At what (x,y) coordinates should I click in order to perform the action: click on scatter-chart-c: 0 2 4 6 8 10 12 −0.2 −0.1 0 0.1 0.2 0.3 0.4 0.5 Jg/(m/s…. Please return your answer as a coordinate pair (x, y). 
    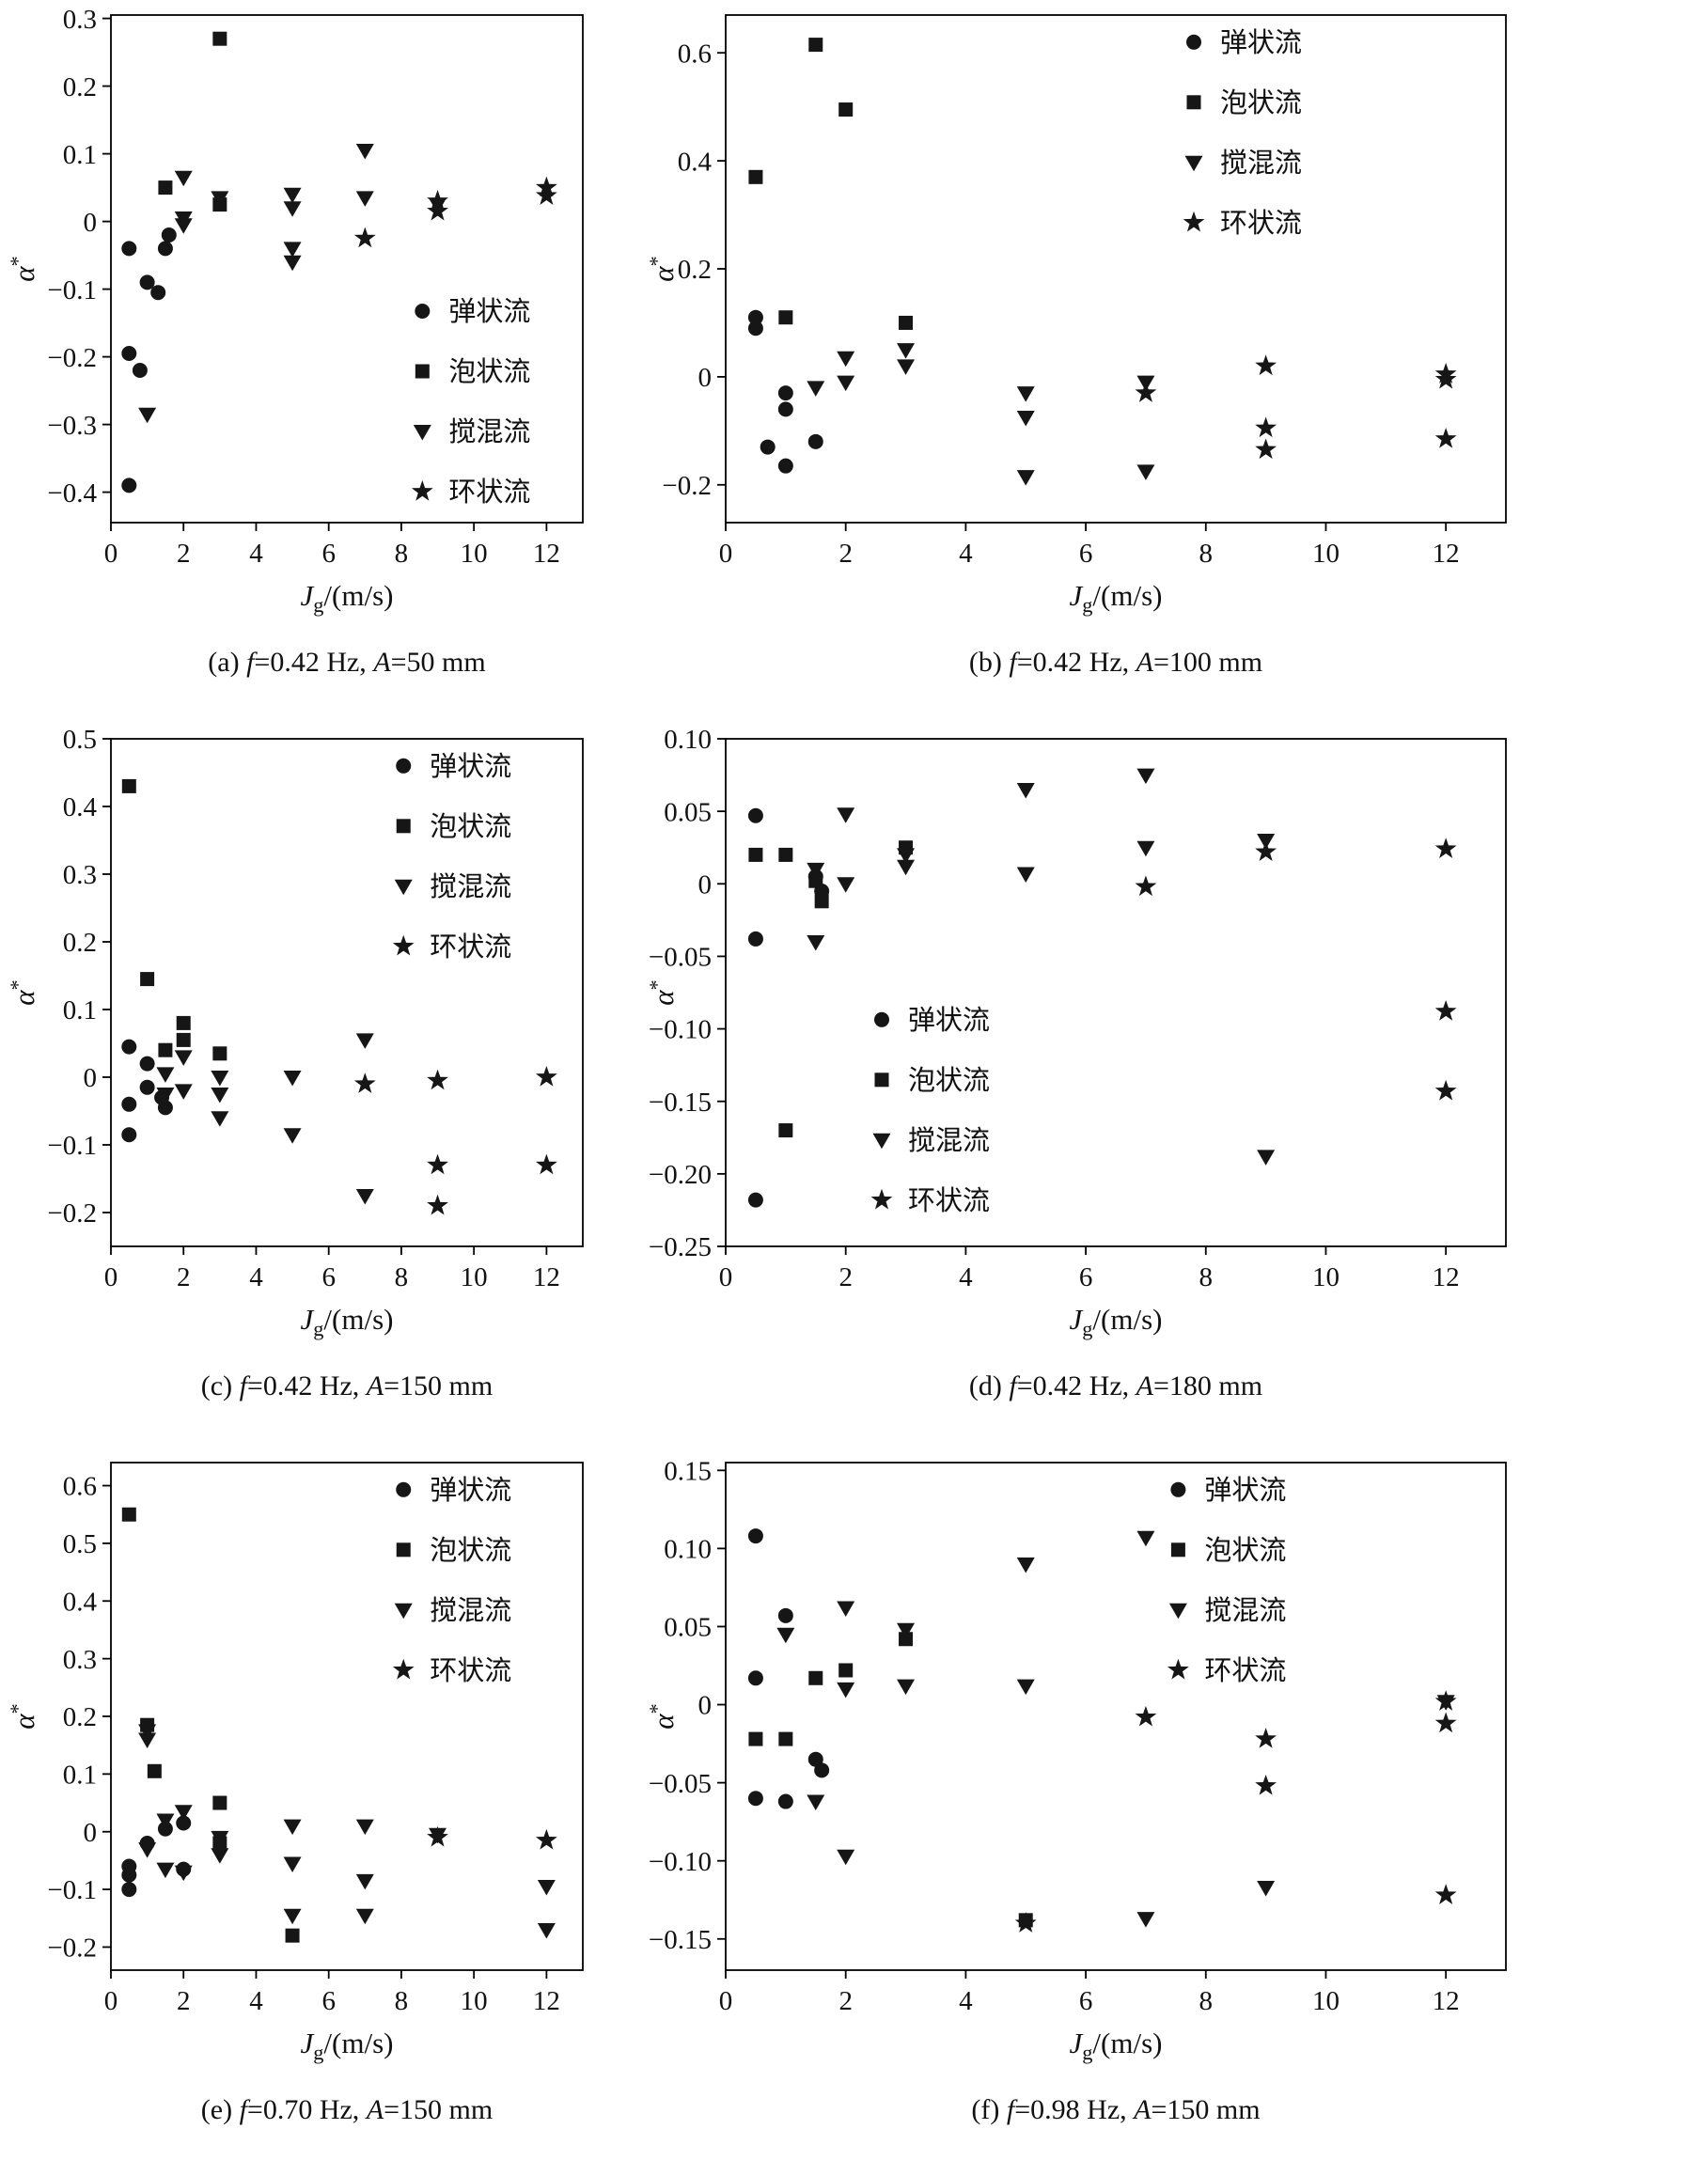
    Looking at the image, I should click on (319, 1086).